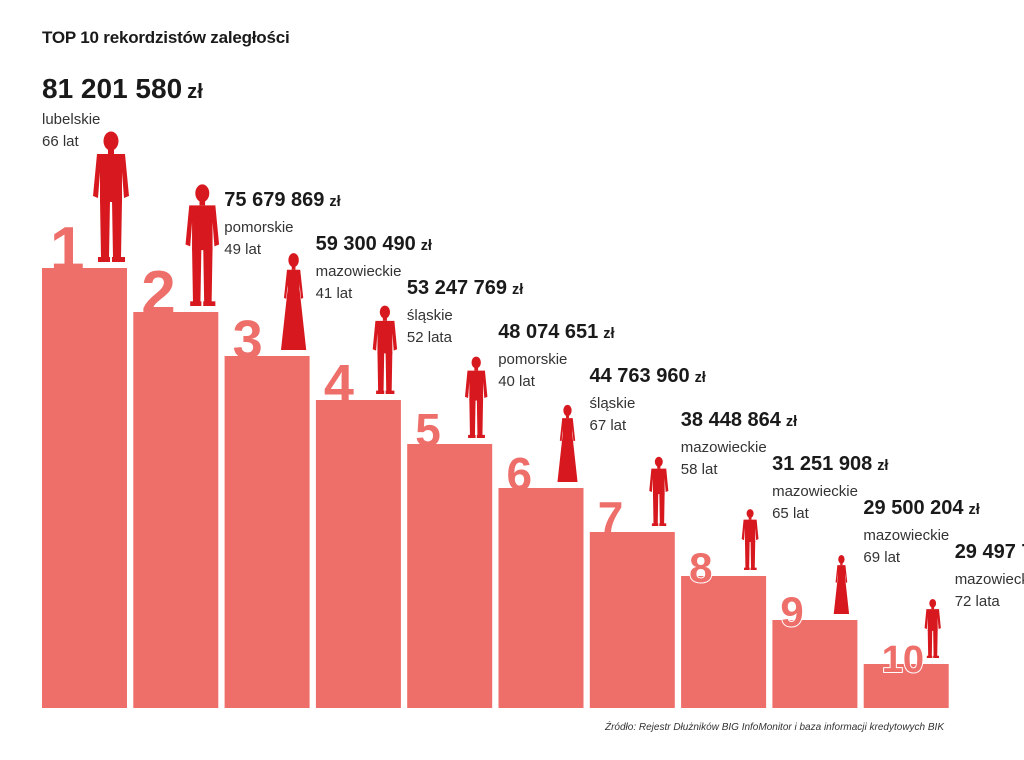  What do you see at coordinates (517, 381) in the screenshot?
I see `age-label: 40 lat` at bounding box center [517, 381].